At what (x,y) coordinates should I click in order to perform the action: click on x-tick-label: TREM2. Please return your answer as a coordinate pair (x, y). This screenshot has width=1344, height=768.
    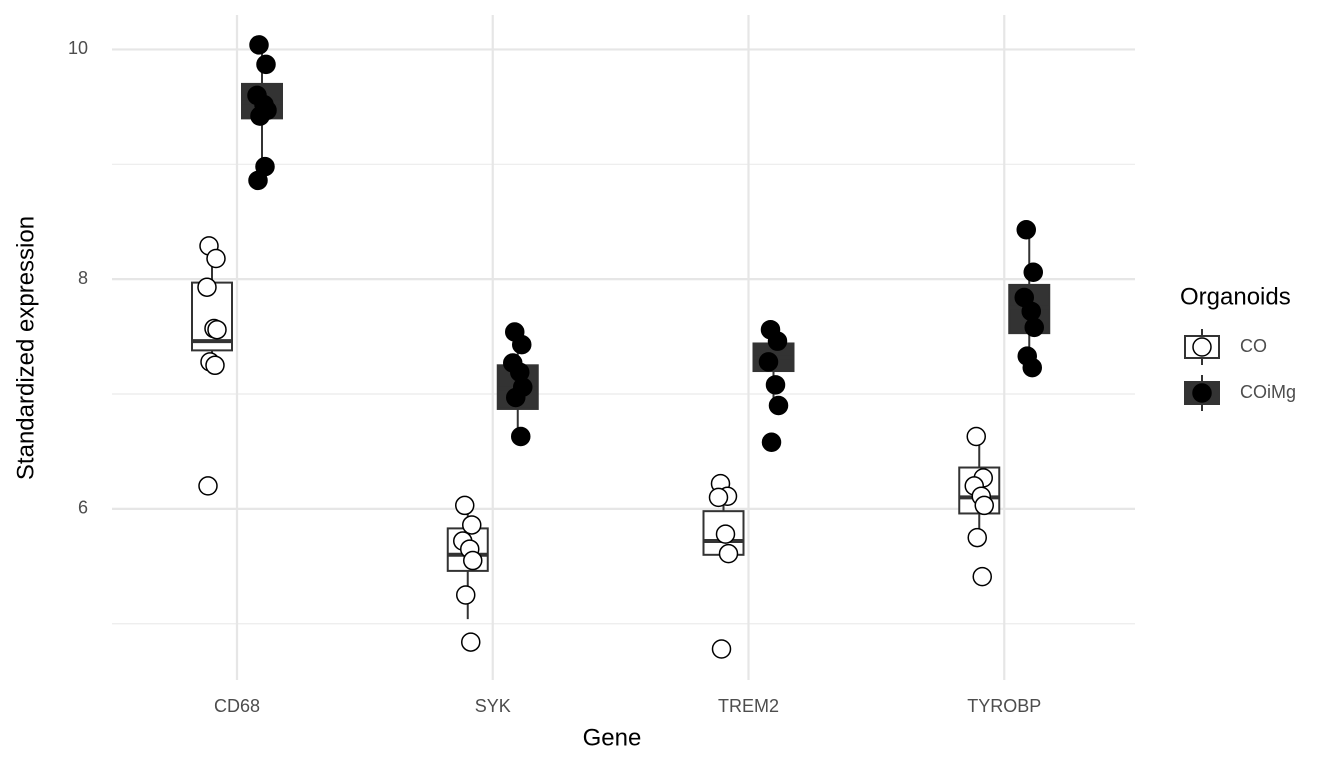
    Looking at the image, I should click on (748, 706).